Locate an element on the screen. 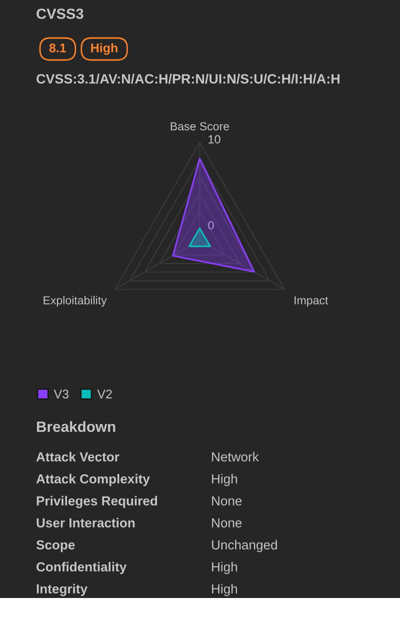 The height and width of the screenshot is (634, 400). text: 8.1 is located at coordinates (57, 48).